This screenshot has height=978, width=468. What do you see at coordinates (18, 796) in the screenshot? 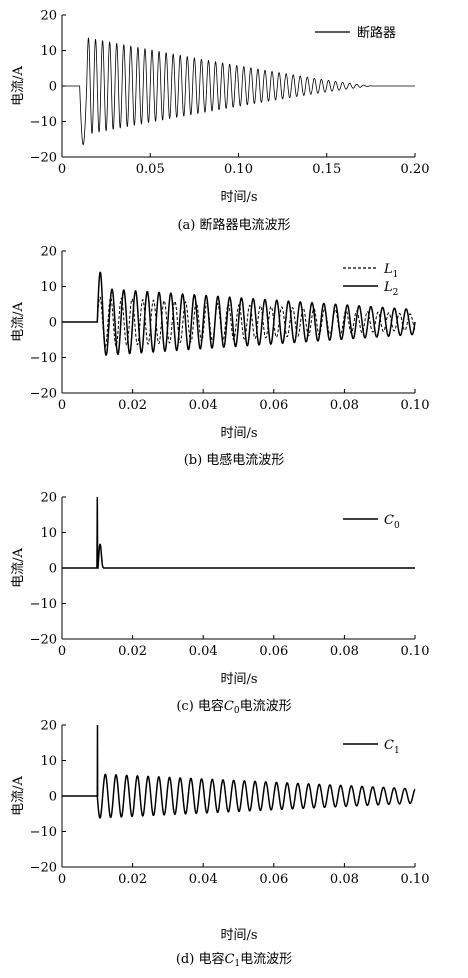
I see `y-axis-label-d: 电流/A` at bounding box center [18, 796].